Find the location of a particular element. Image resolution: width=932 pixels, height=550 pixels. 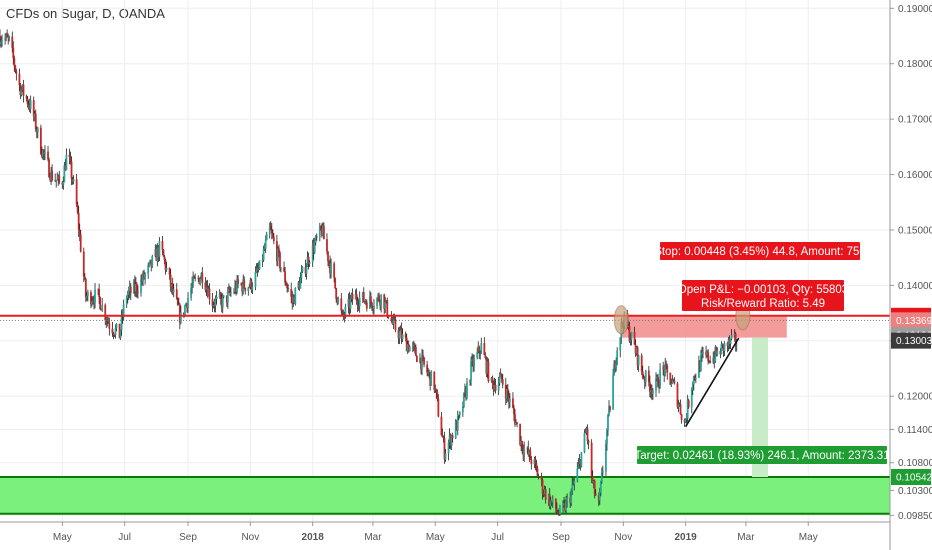

profit-bar is located at coordinates (760, 407).